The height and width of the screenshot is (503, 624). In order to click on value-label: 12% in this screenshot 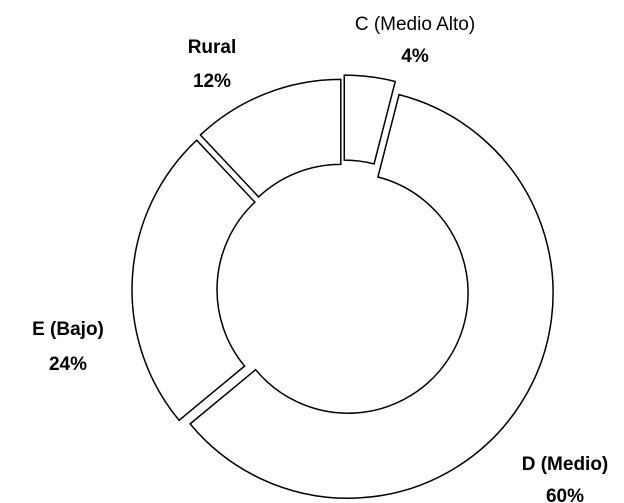, I will do `click(212, 81)`.